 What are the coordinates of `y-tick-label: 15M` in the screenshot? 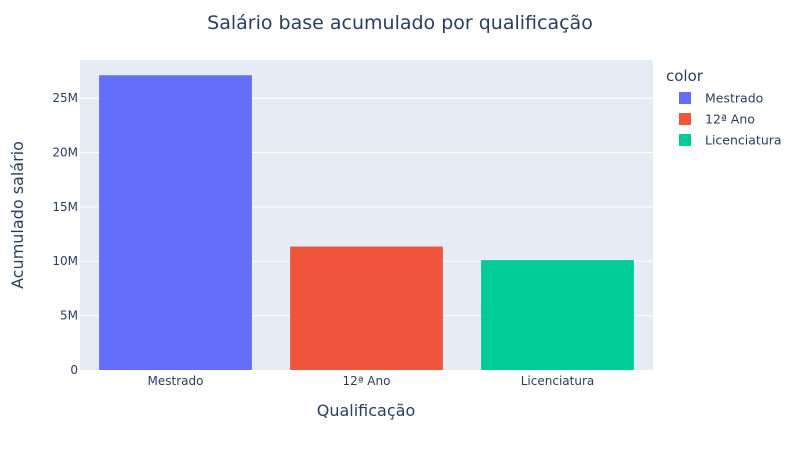 It's located at (65, 207).